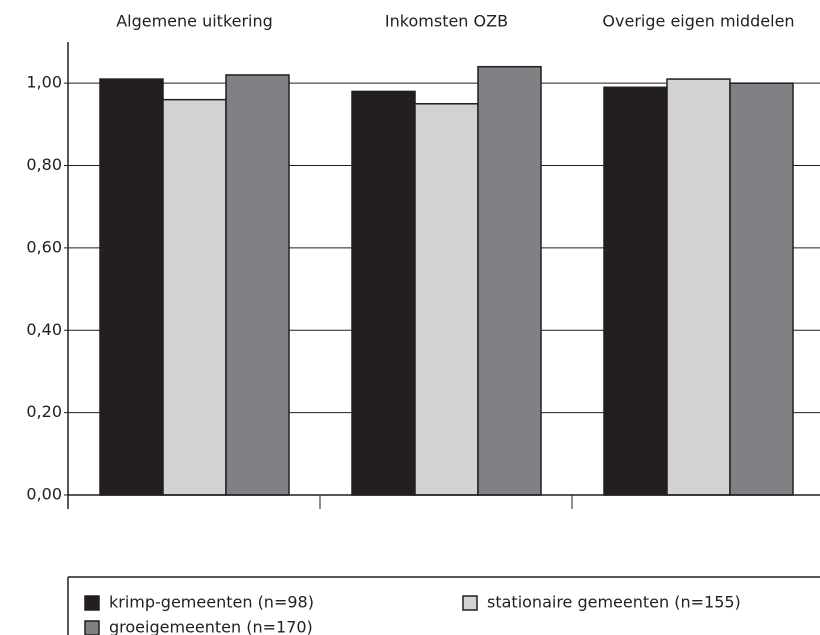 This screenshot has height=635, width=820. I want to click on category-label: Overige eigen middelen, so click(698, 21).